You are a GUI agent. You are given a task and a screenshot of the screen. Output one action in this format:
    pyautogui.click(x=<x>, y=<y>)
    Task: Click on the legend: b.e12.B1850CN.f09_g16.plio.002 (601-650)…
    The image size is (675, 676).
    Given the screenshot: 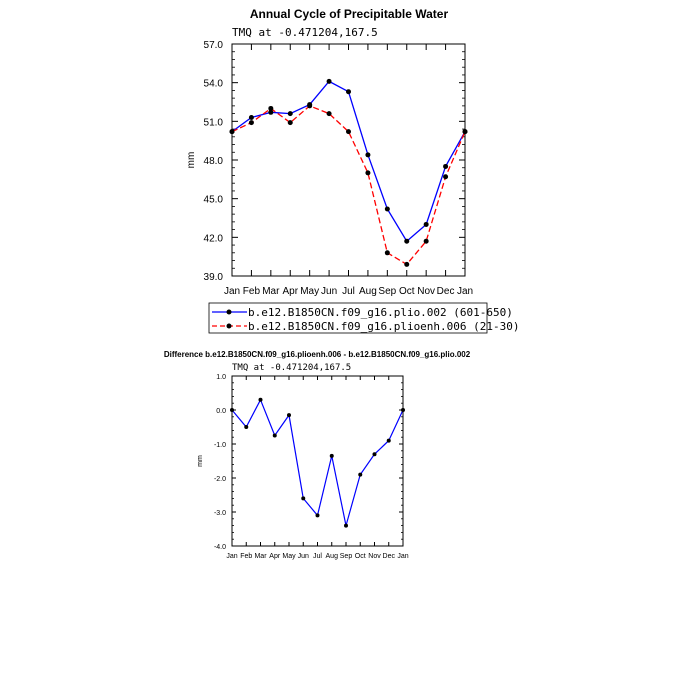 What is the action you would take?
    pyautogui.click(x=364, y=318)
    